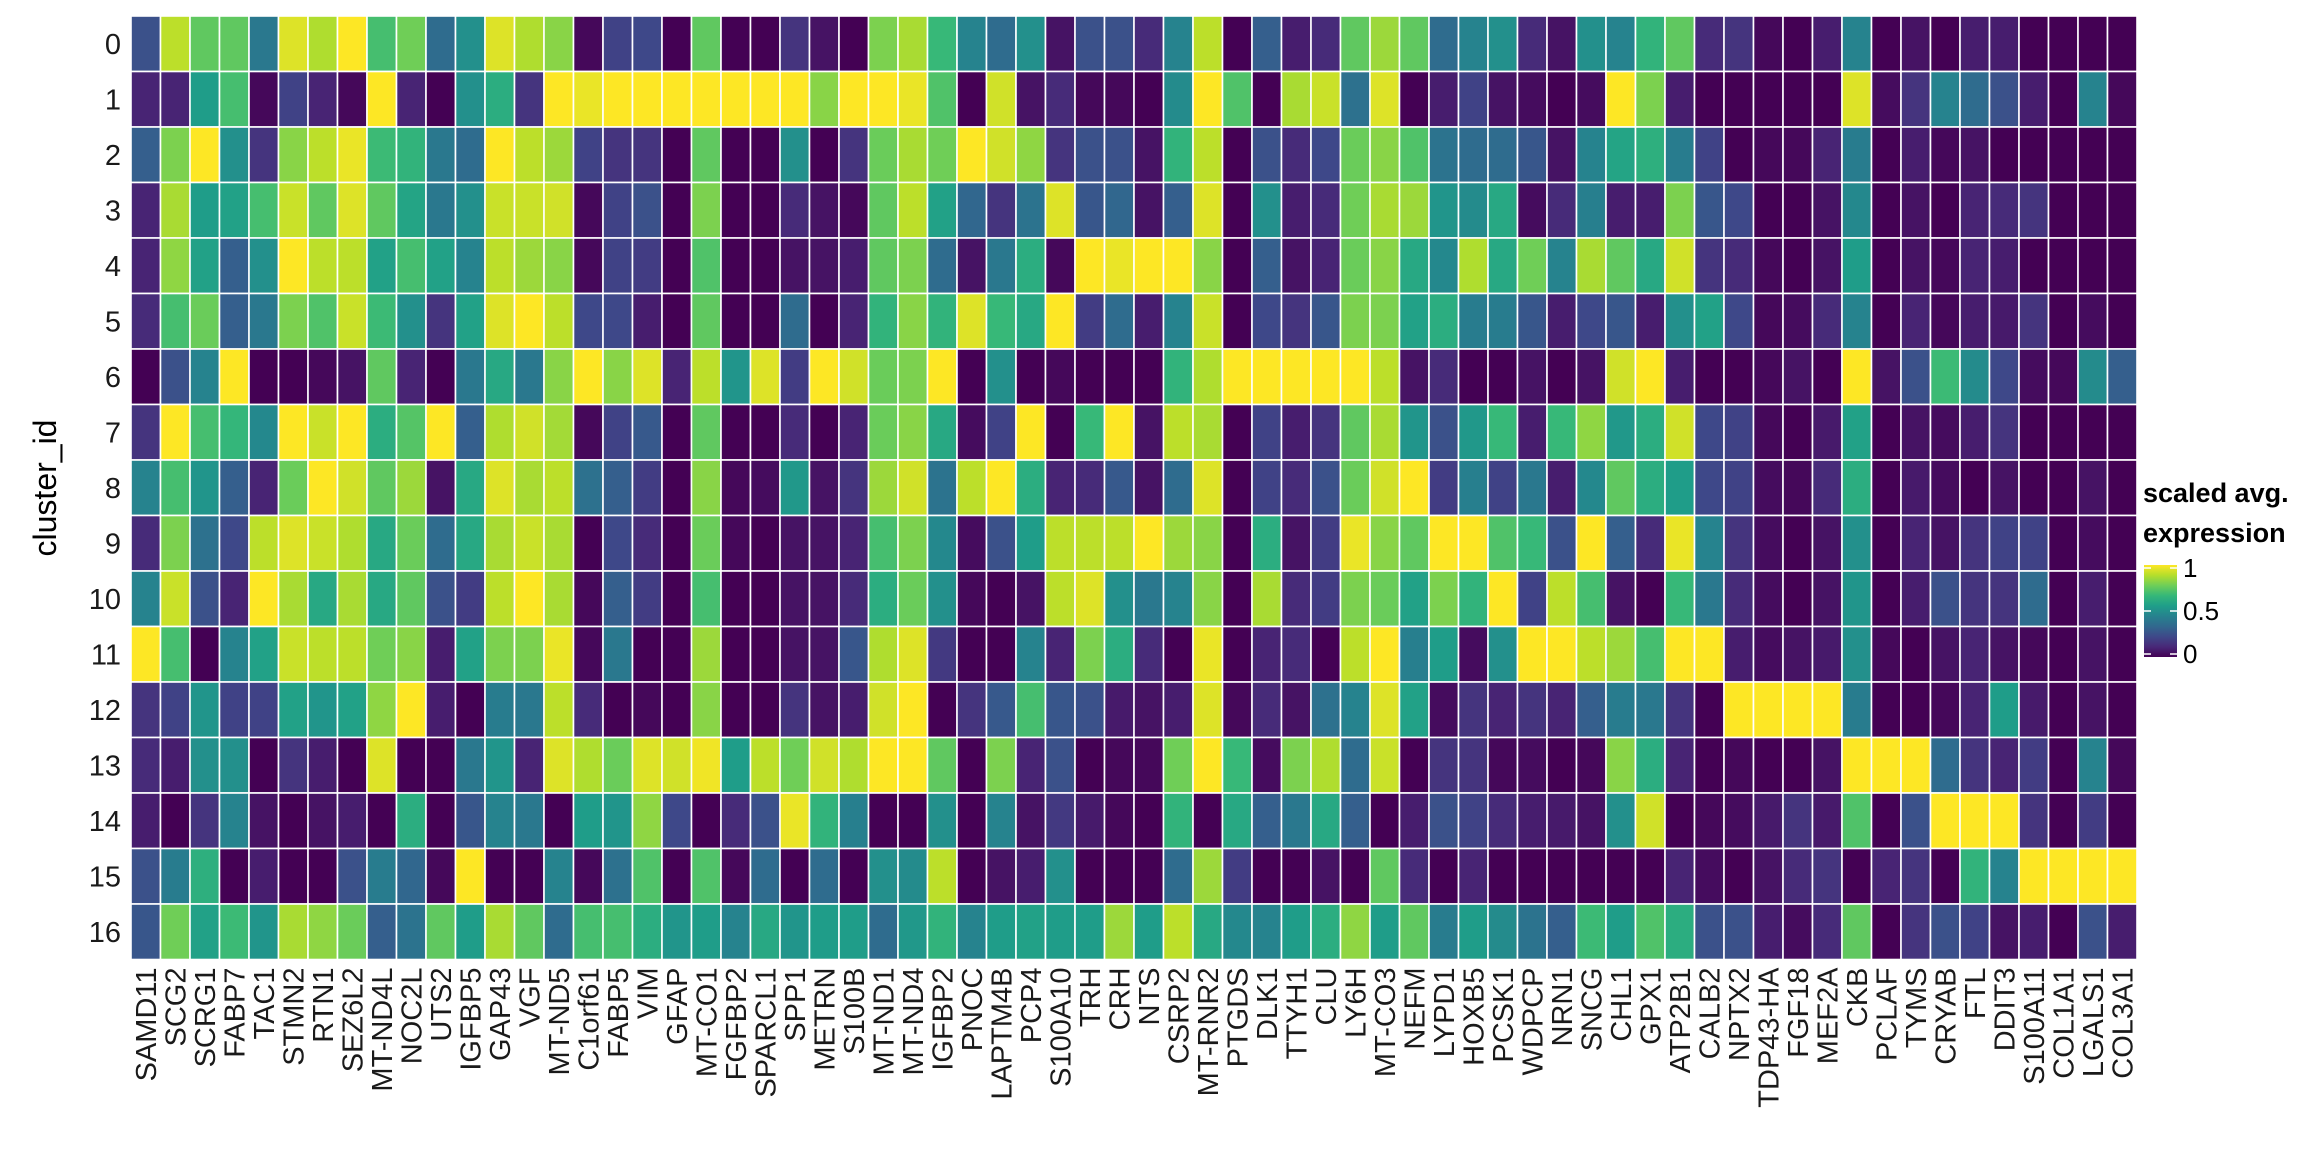  What do you see at coordinates (1680, 599) in the screenshot?
I see `heatmap-cell-10-ATP2B1` at bounding box center [1680, 599].